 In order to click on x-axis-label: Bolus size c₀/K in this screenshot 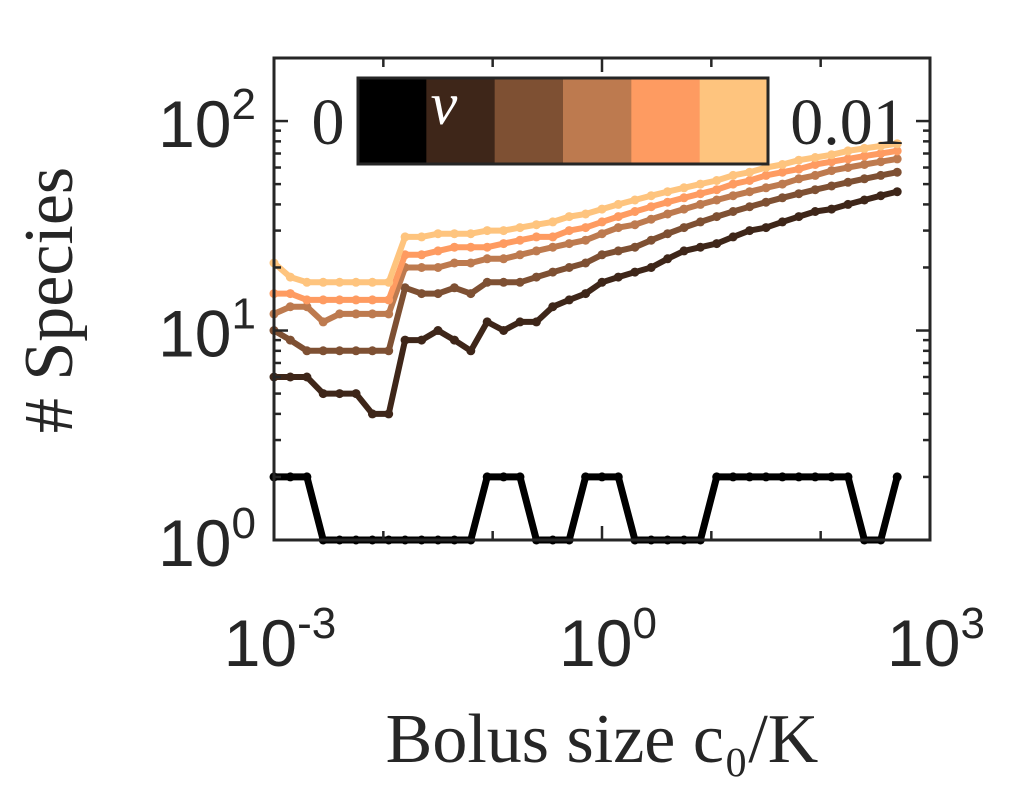, I will do `click(602, 739)`.